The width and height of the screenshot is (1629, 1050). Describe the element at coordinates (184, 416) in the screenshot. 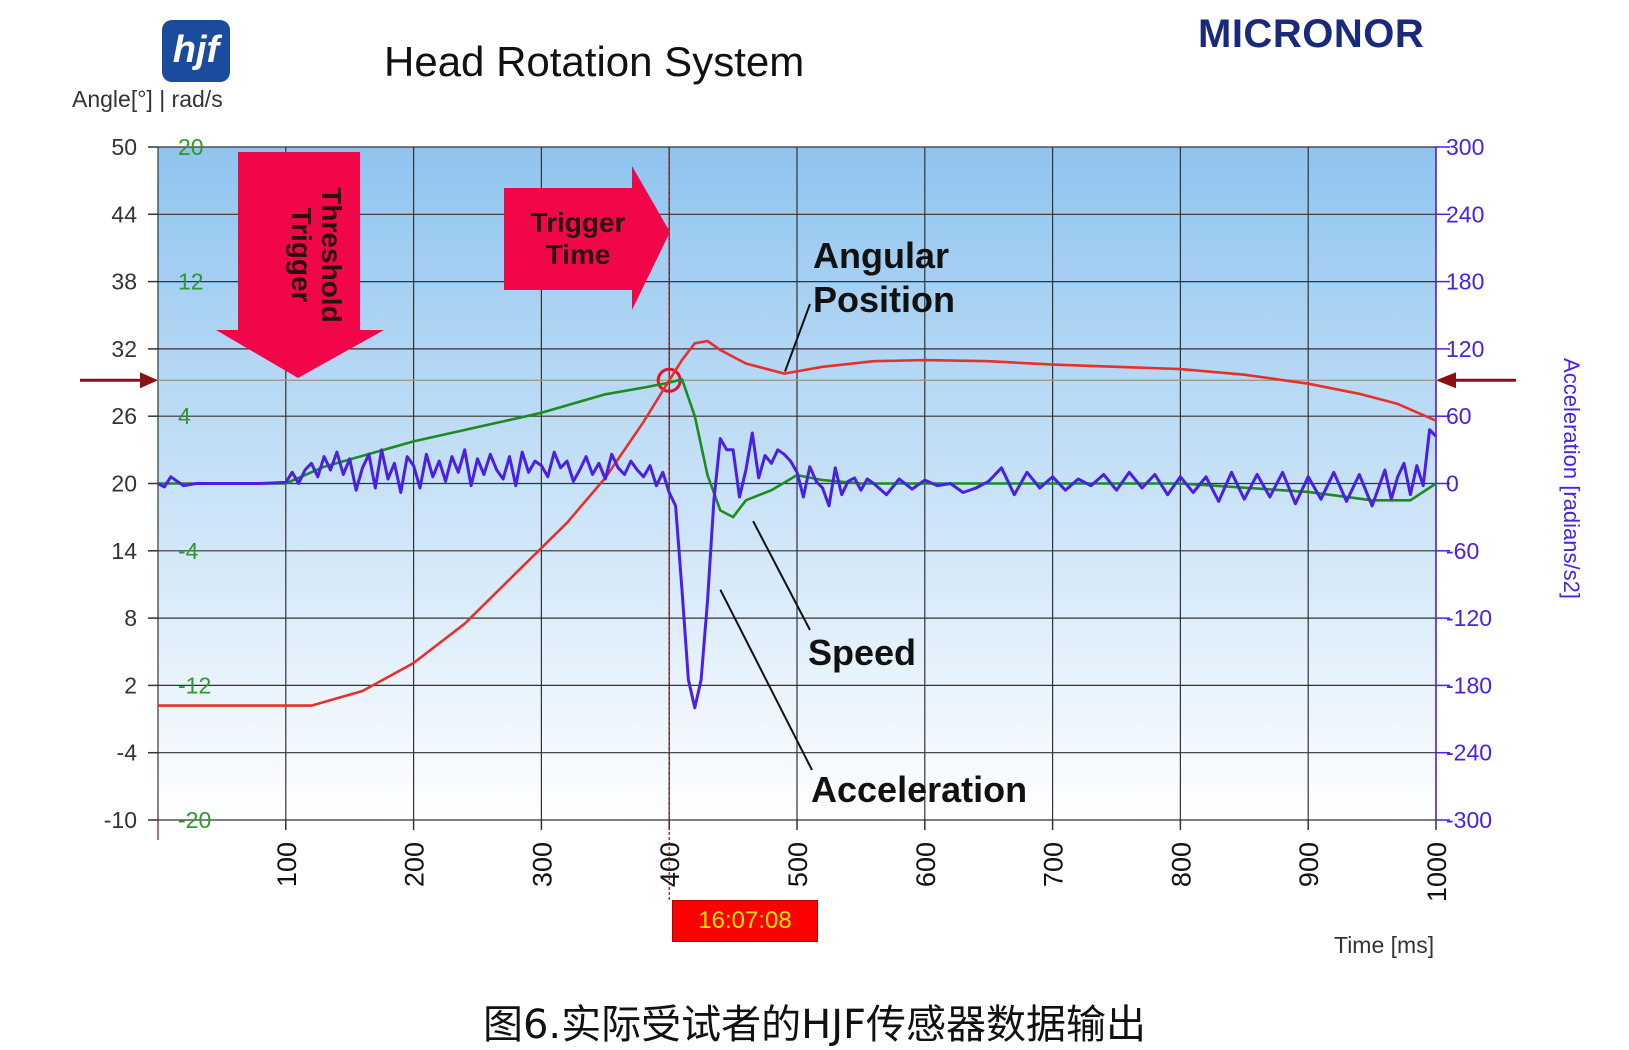

I see `speed-tick-label: 4` at that location.